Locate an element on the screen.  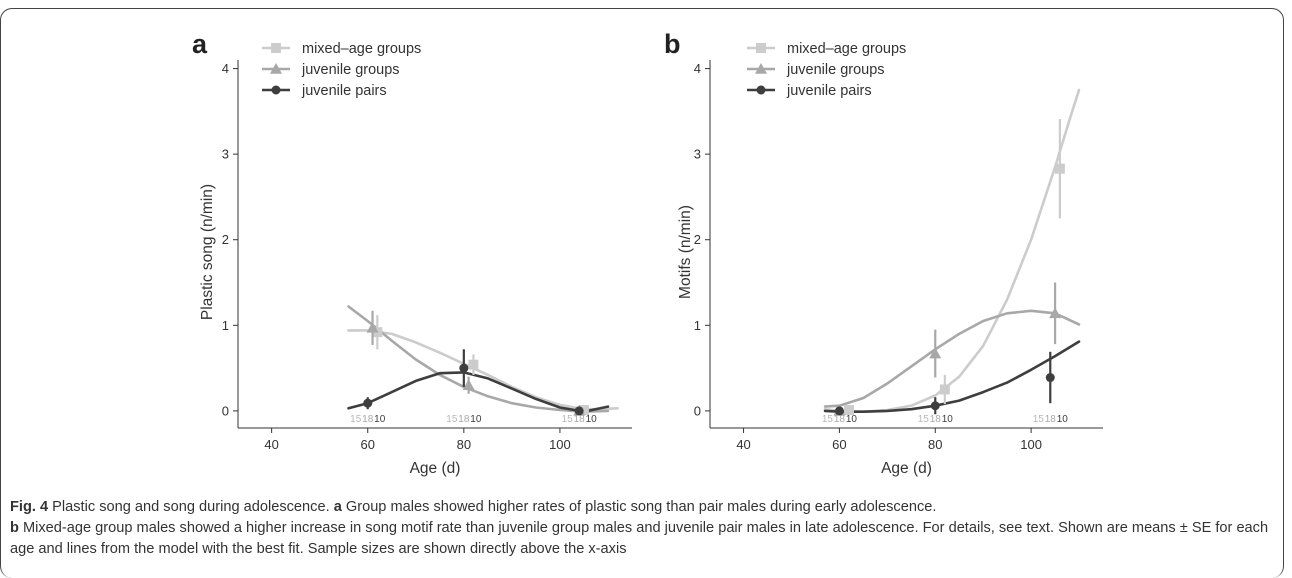
panel-label: b is located at coordinates (672, 44).